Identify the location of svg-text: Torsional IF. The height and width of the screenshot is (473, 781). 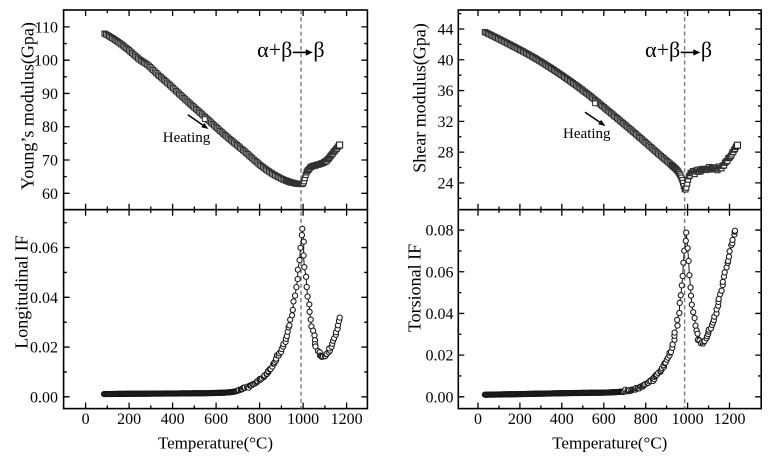
(414, 288).